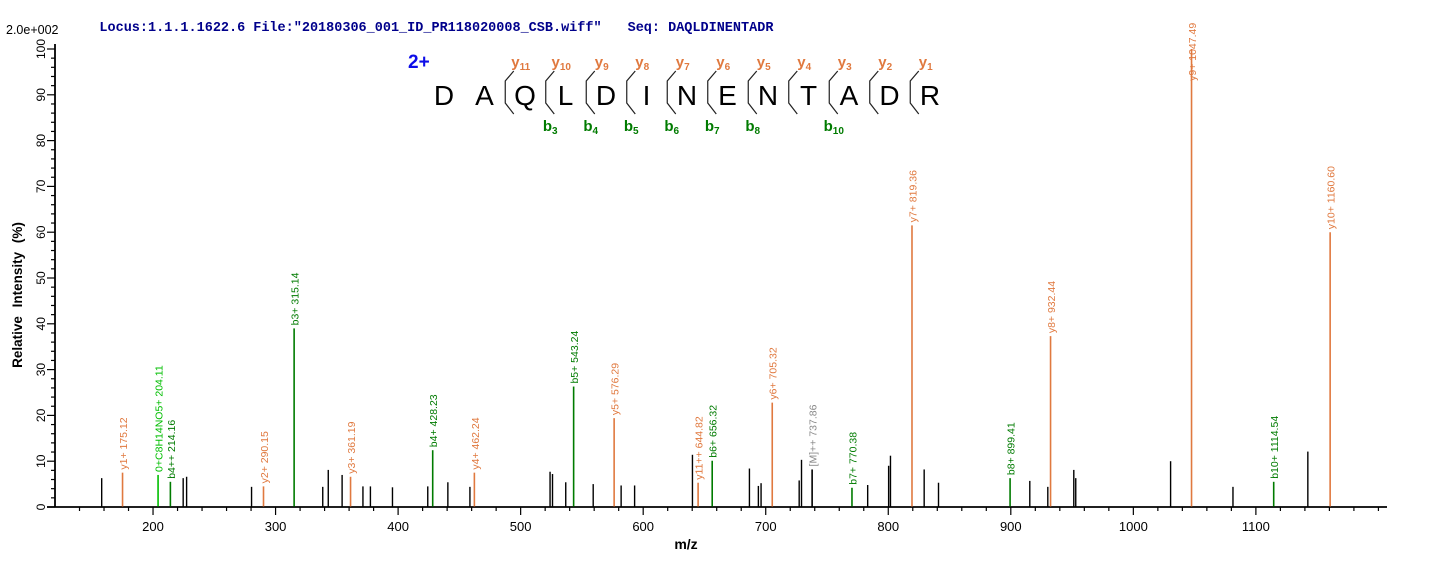 Image resolution: width=1436 pixels, height=566 pixels. I want to click on y-ion-label: y3, so click(845, 63).